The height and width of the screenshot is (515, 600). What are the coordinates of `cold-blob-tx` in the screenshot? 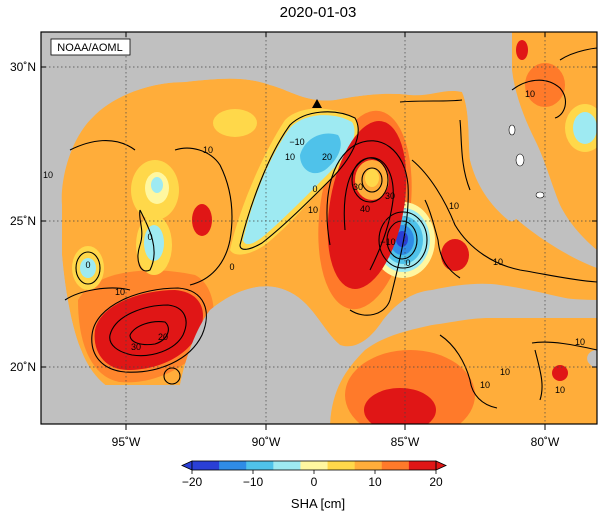 It's located at (88, 268).